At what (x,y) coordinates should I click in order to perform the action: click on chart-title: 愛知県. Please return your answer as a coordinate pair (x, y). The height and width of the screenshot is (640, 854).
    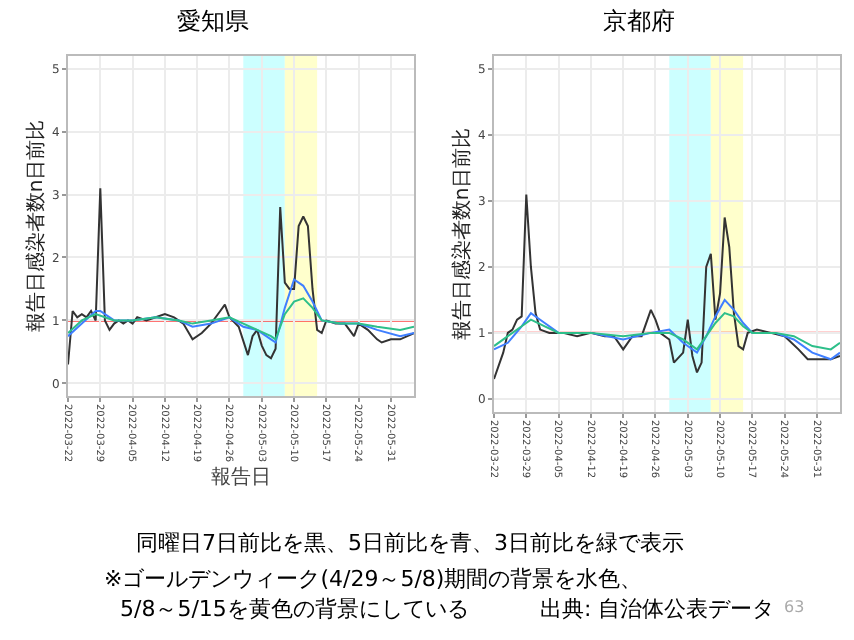
    Looking at the image, I should click on (213, 21).